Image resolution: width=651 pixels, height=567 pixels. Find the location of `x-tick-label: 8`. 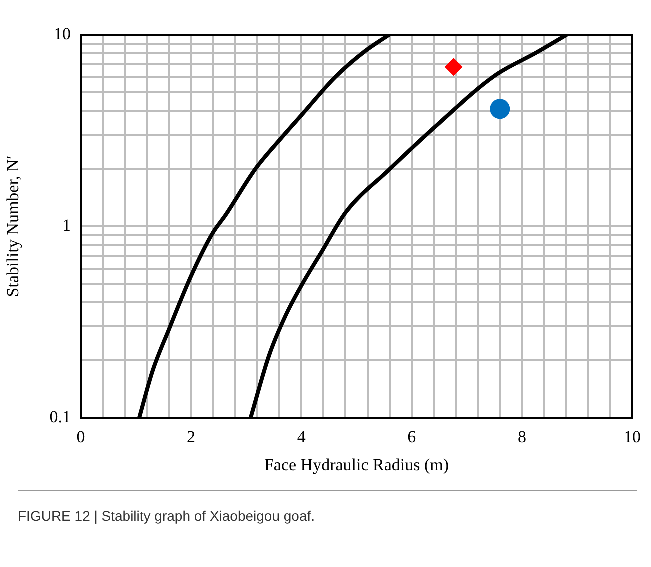

x-tick-label: 8 is located at coordinates (522, 437).